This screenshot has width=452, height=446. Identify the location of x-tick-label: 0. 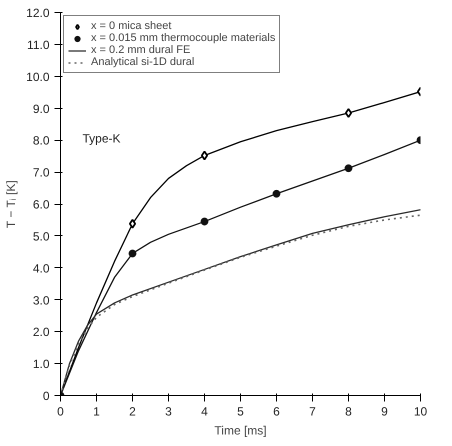
(60, 411).